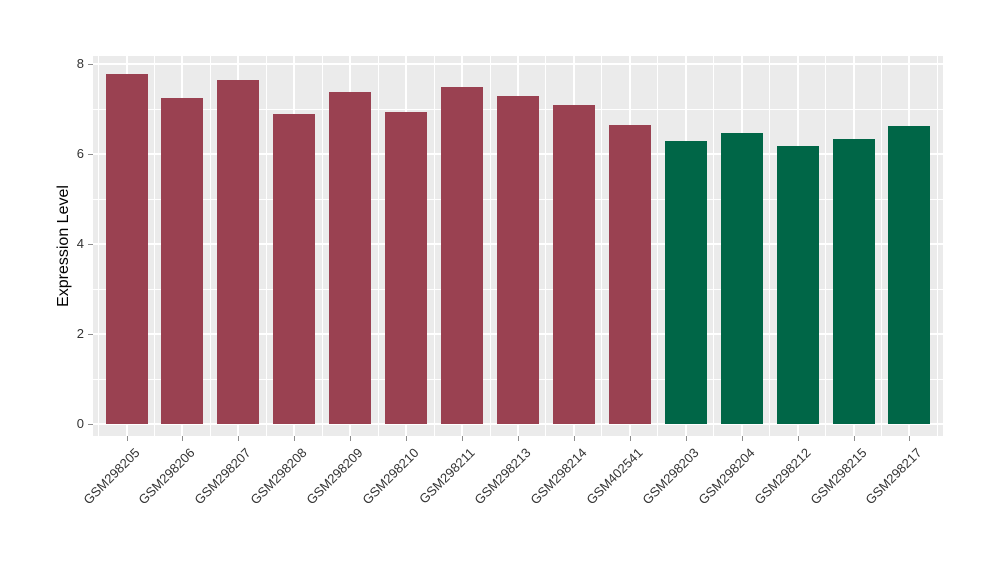 This screenshot has width=1000, height=580. Describe the element at coordinates (167, 476) in the screenshot. I see `x-tick-label: GSM298206` at that location.